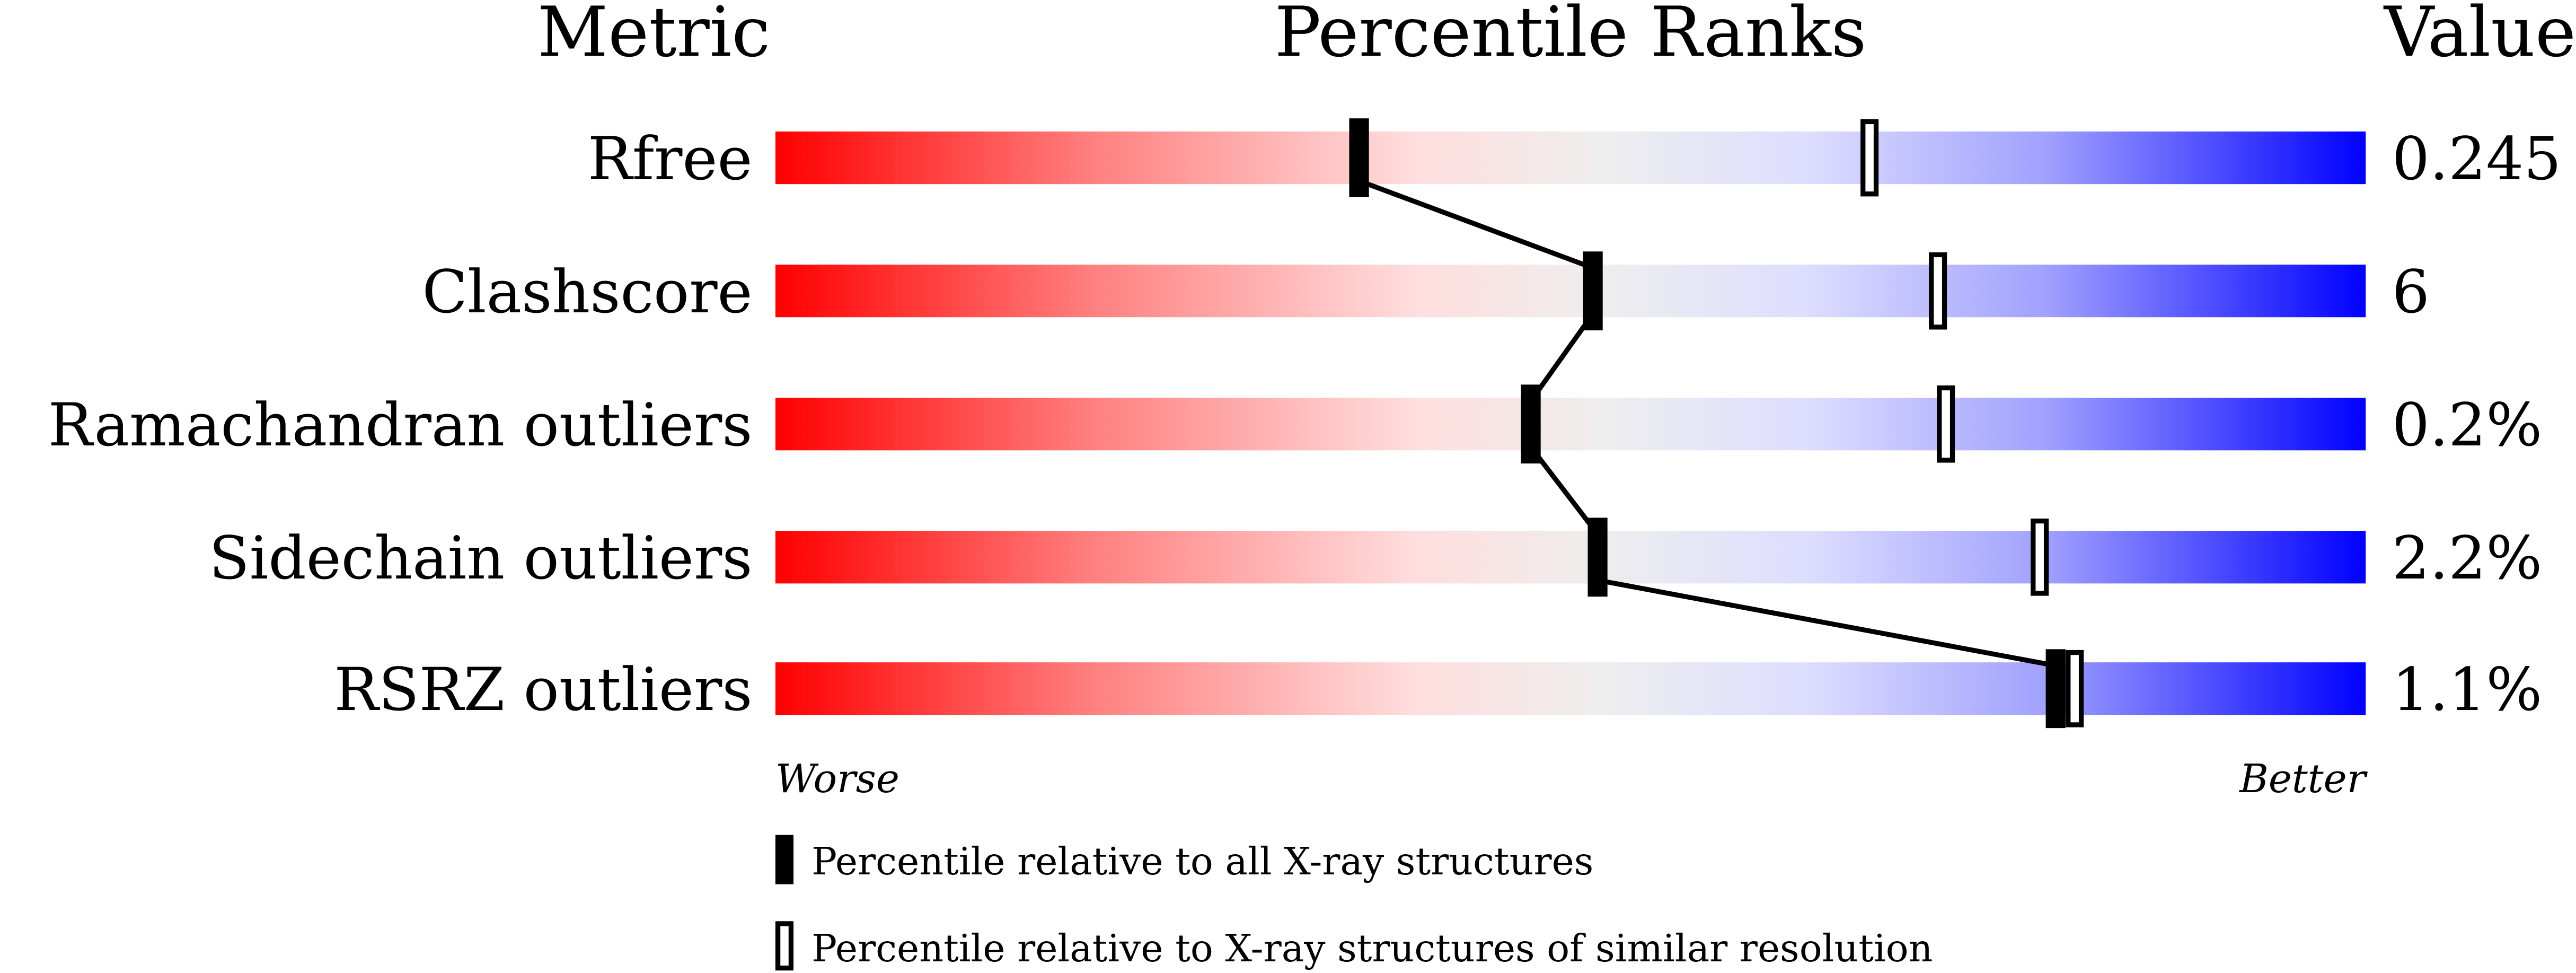 This screenshot has width=2576, height=973. I want to click on metric-value: 0.2%, so click(2467, 425).